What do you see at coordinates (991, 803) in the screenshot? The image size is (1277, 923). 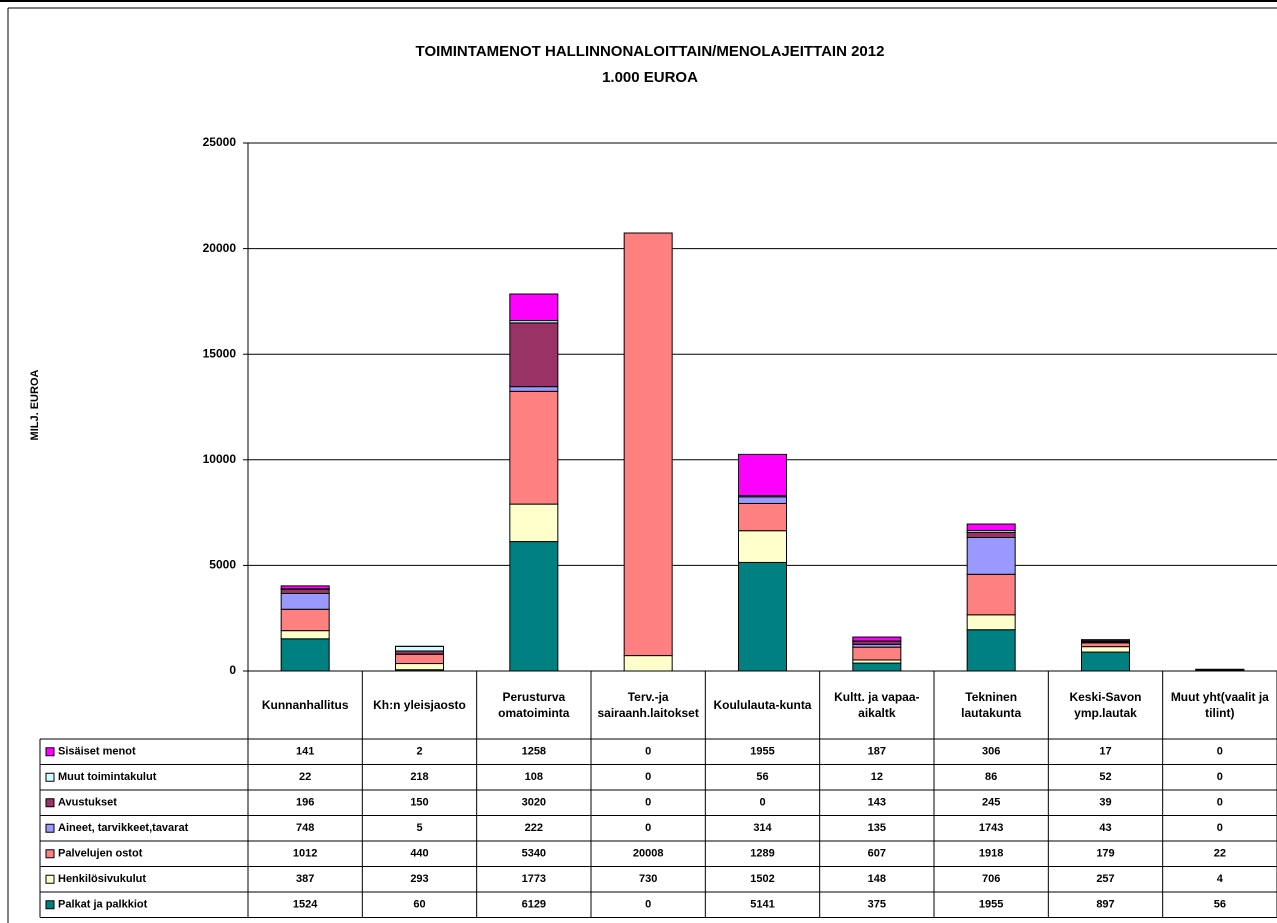 I see `table-value: 245` at bounding box center [991, 803].